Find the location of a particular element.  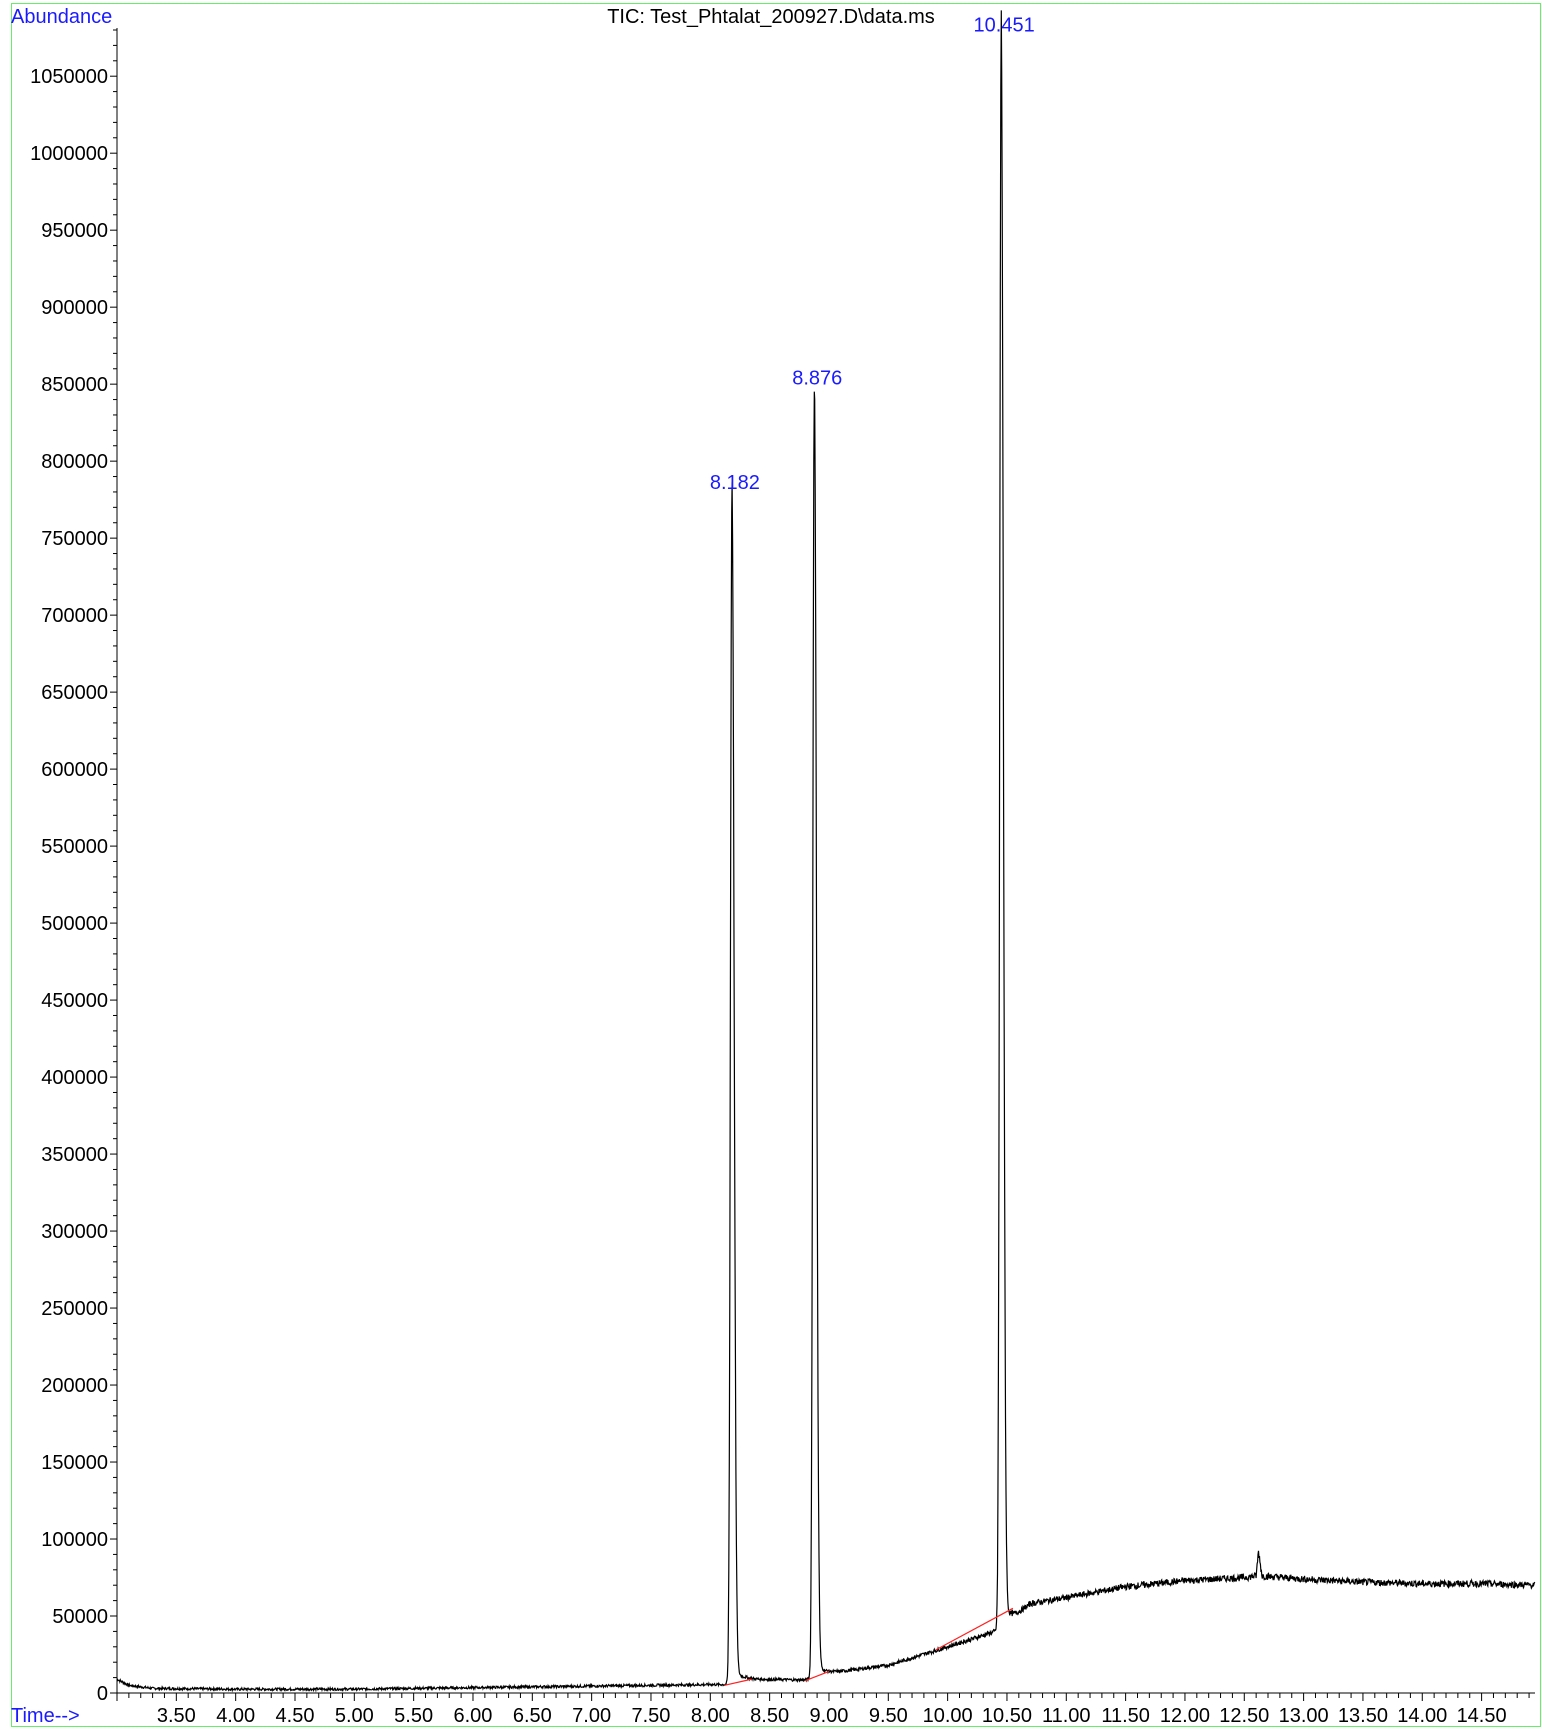

y-tick-label: 550000 is located at coordinates (74, 847).